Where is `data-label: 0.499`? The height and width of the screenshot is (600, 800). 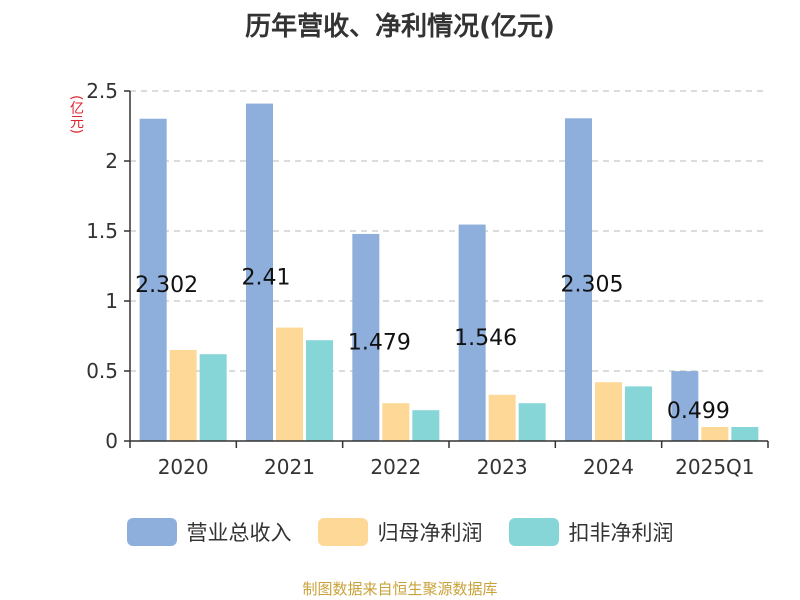 data-label: 0.499 is located at coordinates (698, 411).